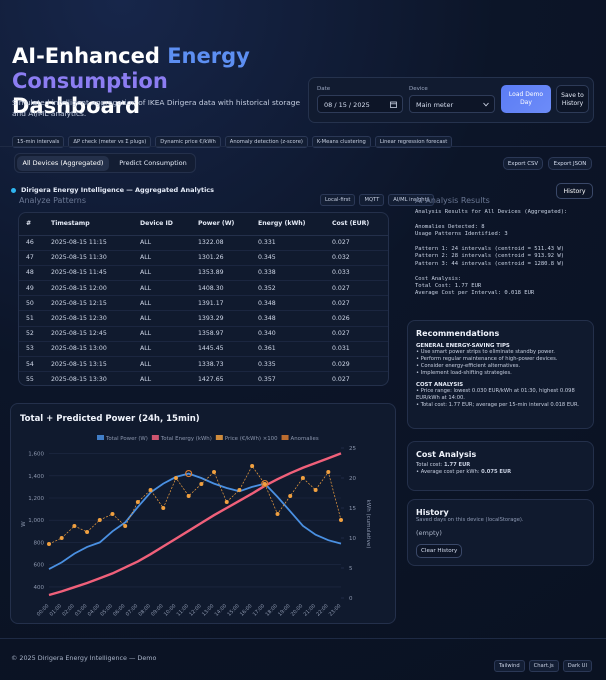 Image resolution: width=606 pixels, height=680 pixels. Describe the element at coordinates (38, 142) in the screenshot. I see `feature-chip: 15-min intervals` at that location.